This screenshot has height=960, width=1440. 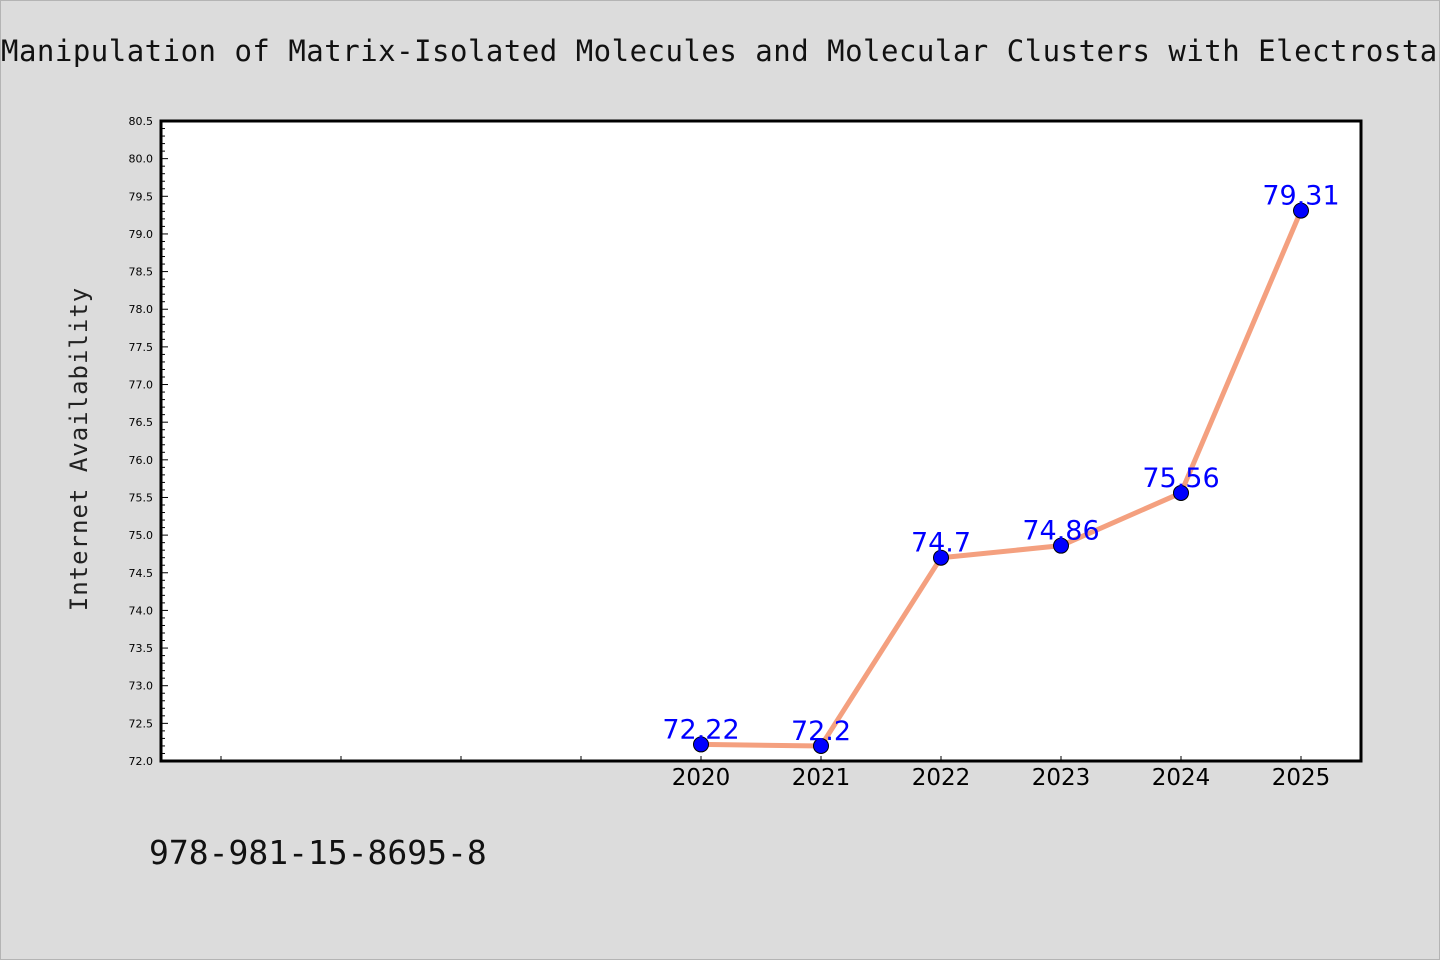 What do you see at coordinates (1061, 778) in the screenshot?
I see `x-tick-label: 2023` at bounding box center [1061, 778].